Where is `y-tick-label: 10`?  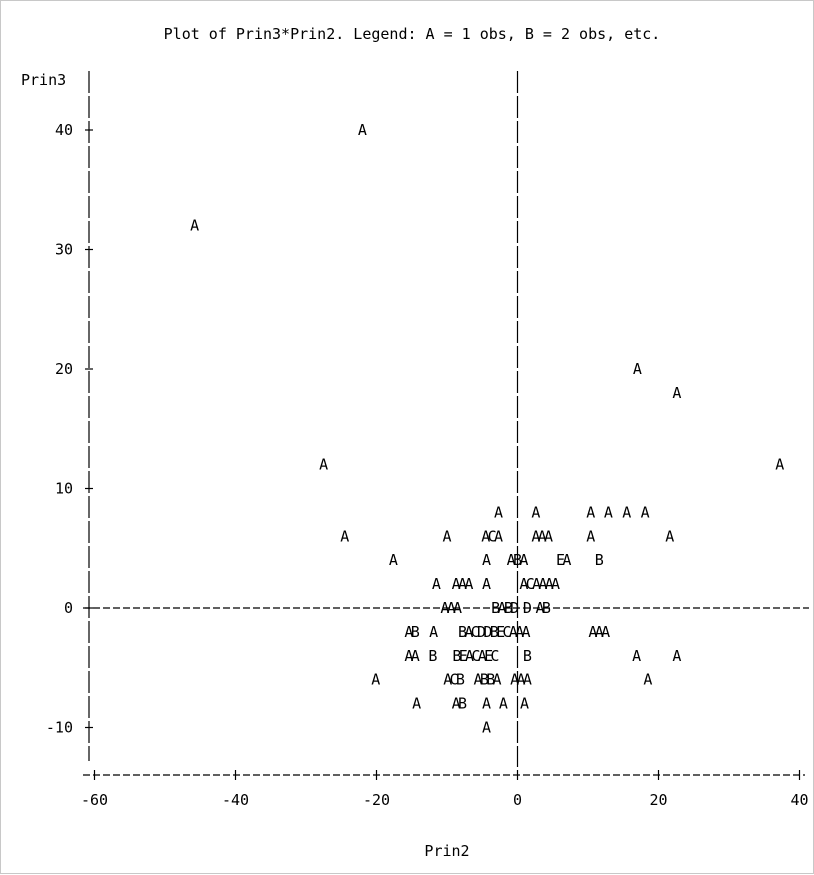 y-tick-label: 10 is located at coordinates (64, 489).